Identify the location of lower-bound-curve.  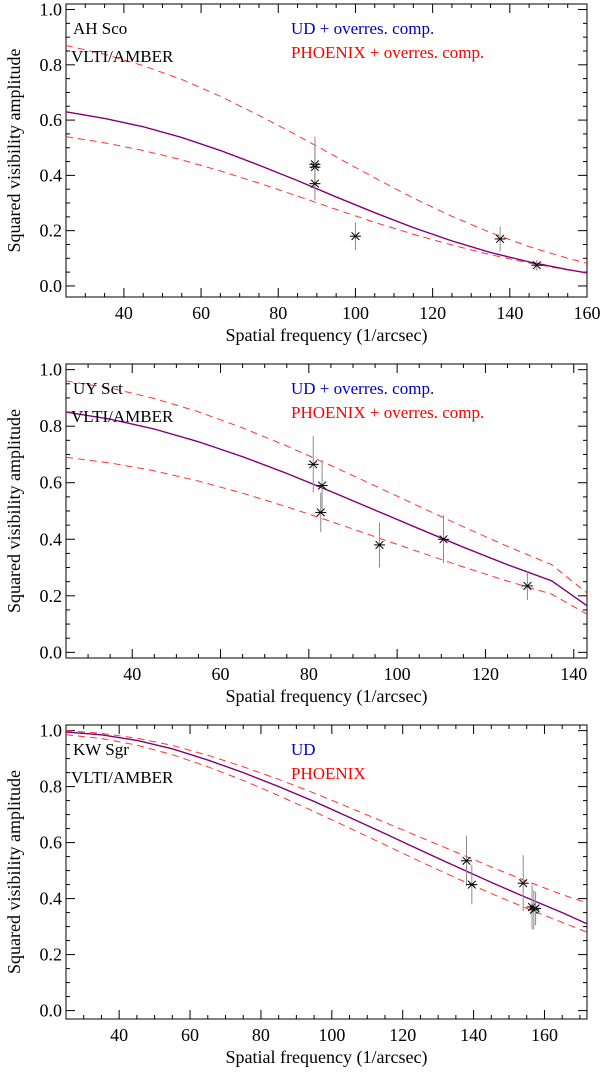
(326, 205).